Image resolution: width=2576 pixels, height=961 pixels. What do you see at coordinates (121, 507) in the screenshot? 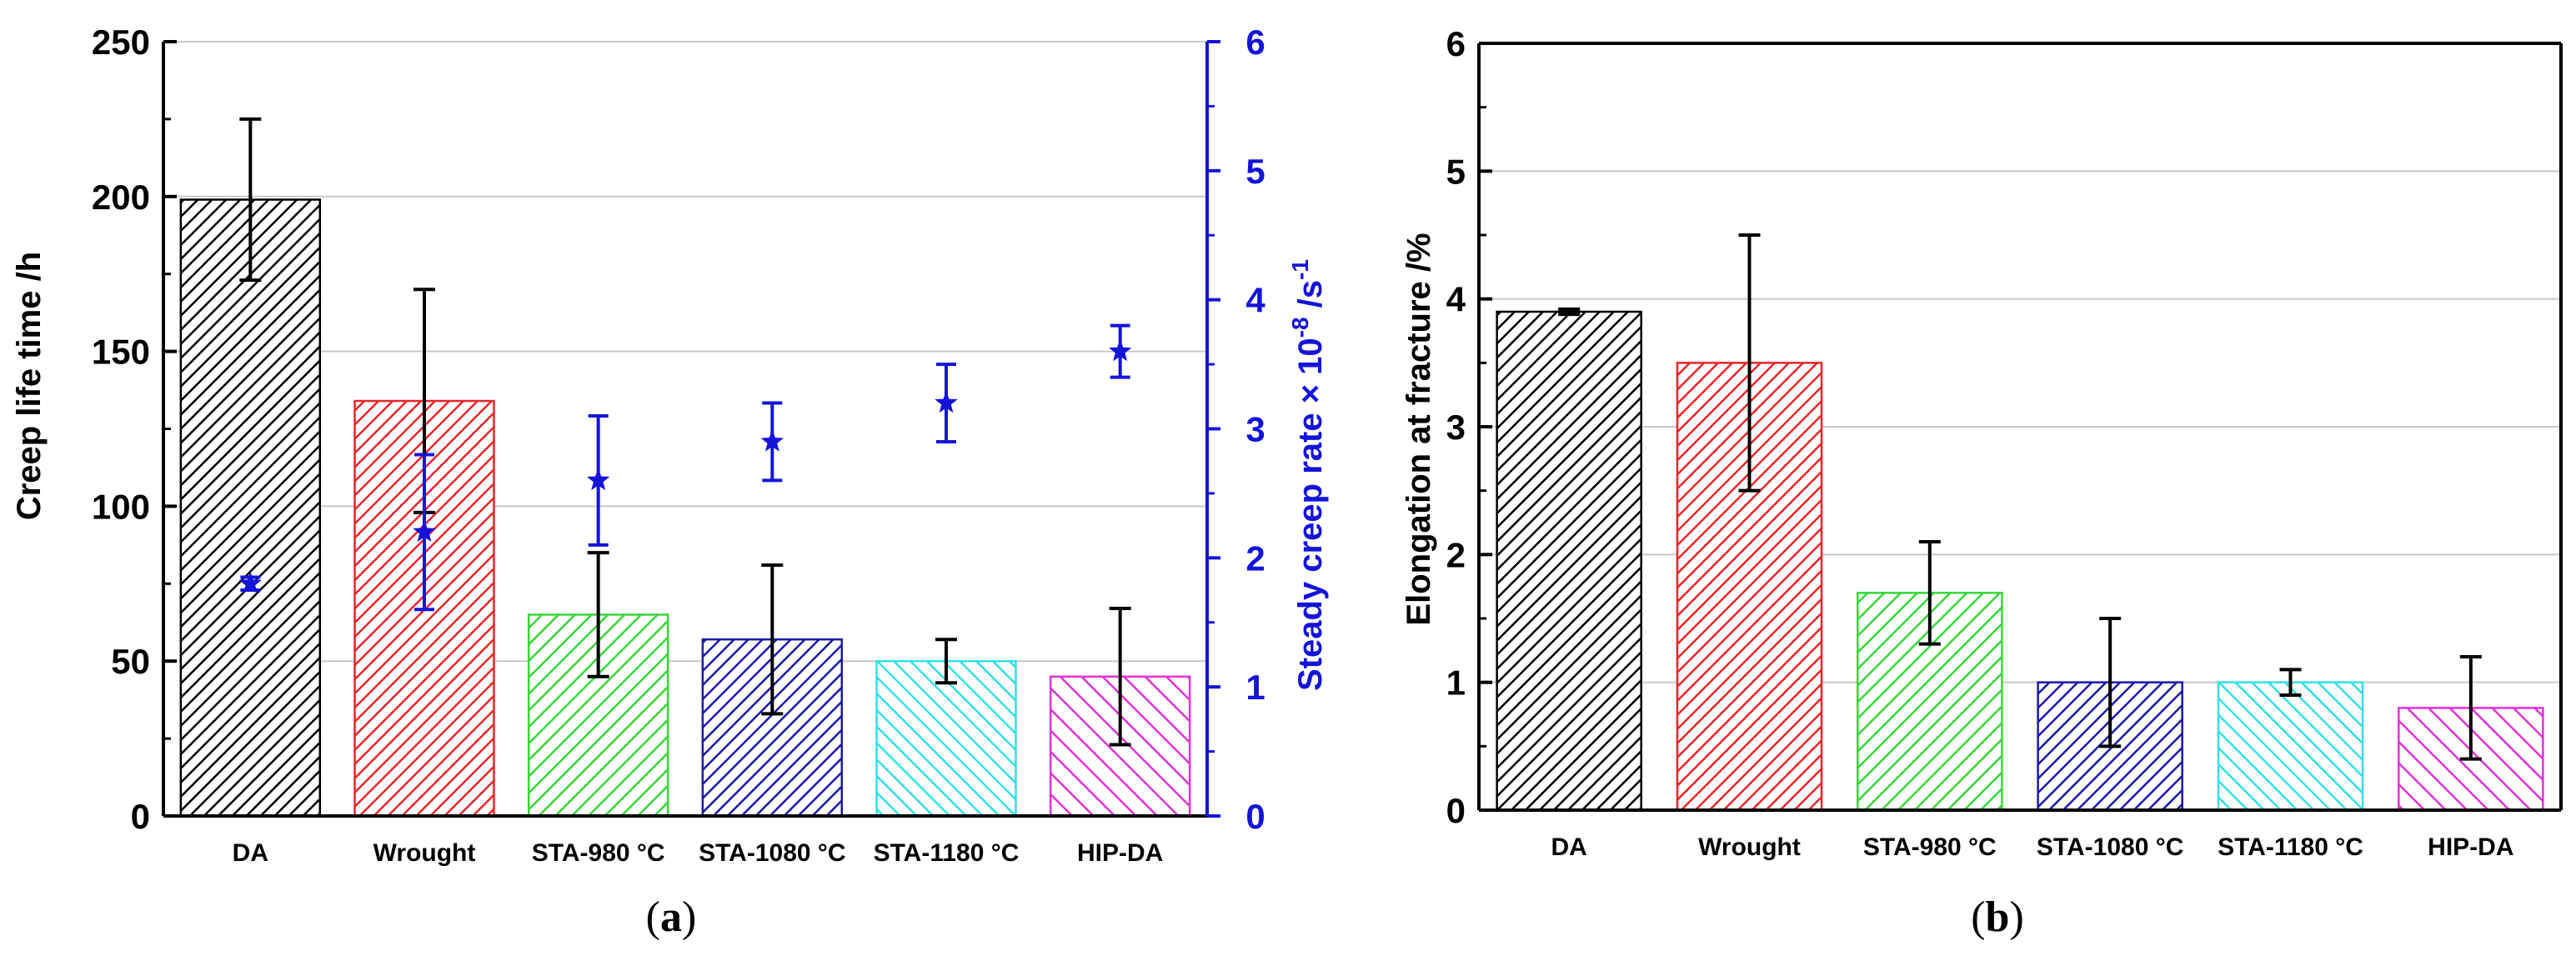
I see `a-ytick-label: 100` at bounding box center [121, 507].